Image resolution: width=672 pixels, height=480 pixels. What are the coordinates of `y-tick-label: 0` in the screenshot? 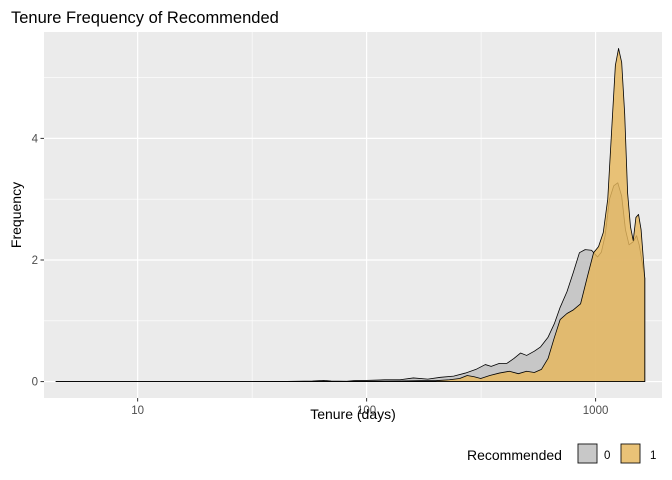 It's located at (35, 383).